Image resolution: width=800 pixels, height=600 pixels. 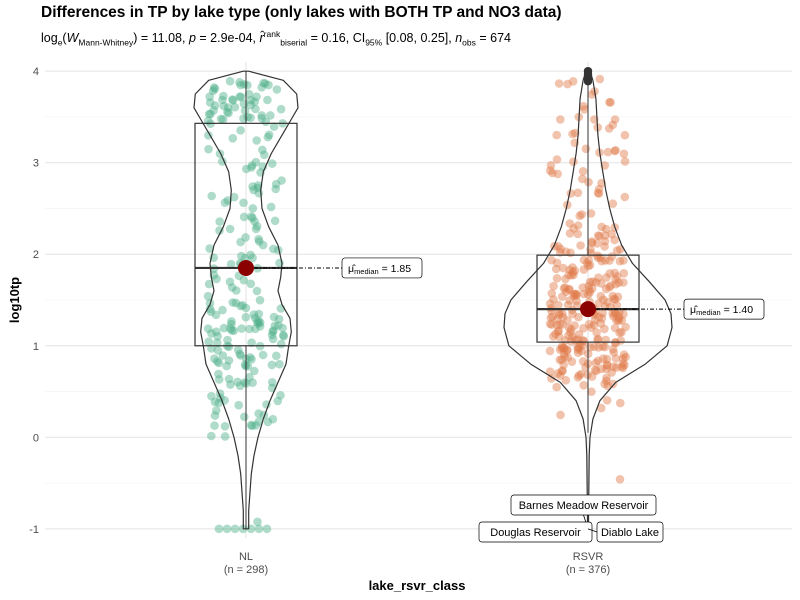 I want to click on data-points, so click(x=587, y=279).